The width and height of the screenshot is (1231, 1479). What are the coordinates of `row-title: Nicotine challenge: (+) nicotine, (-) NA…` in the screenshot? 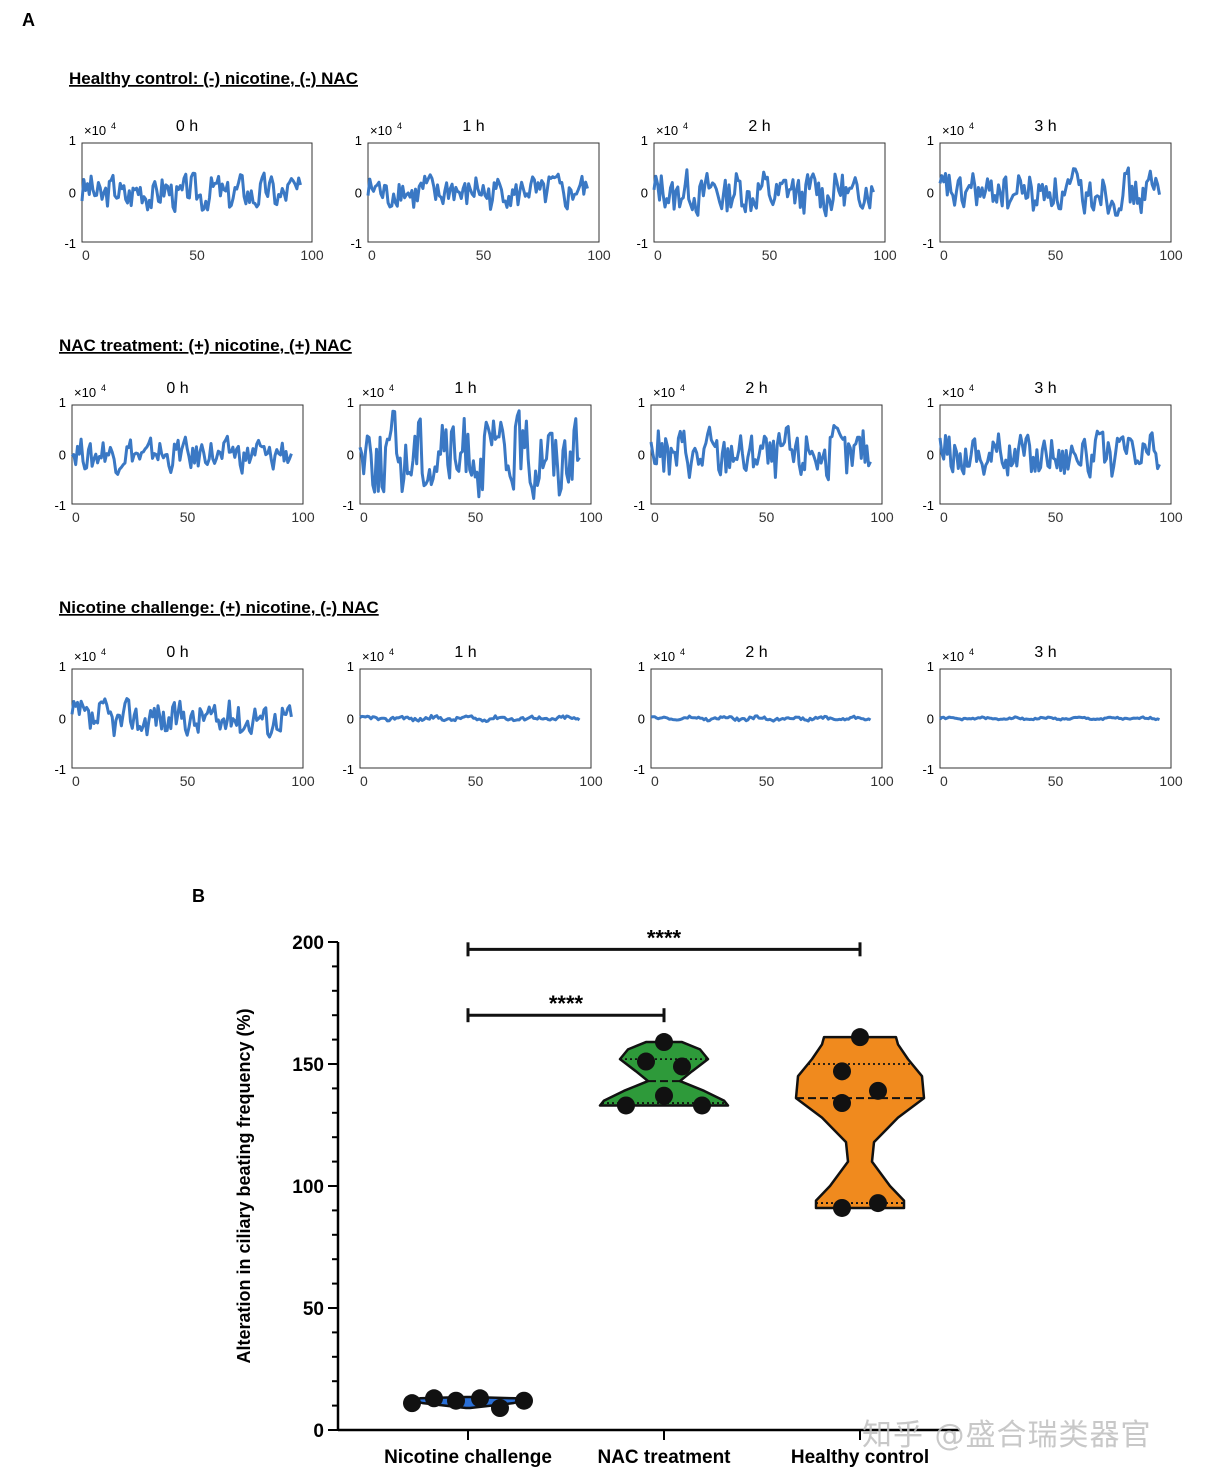 It's located at (219, 607).